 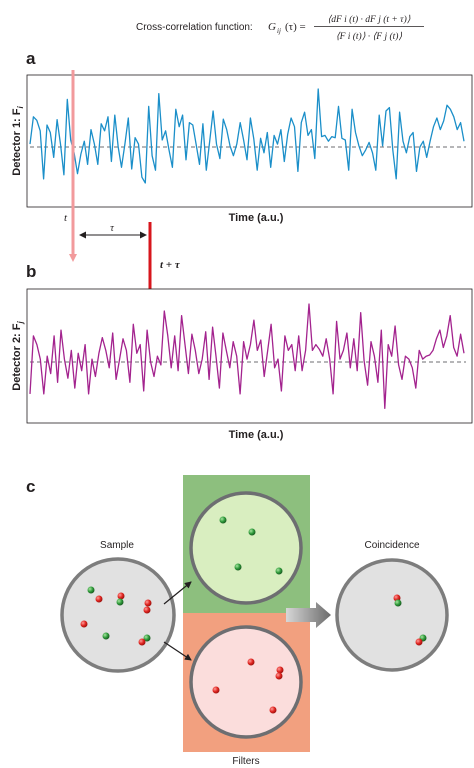 I want to click on green-channel-circle, so click(x=246, y=548).